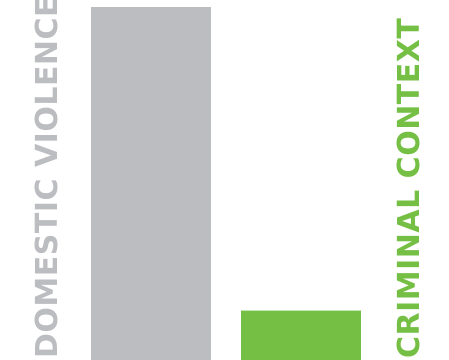 This screenshot has height=360, width=449. What do you see at coordinates (409, 188) in the screenshot?
I see `category-label-criminal-context: CRIMINAL CONTEXT` at bounding box center [409, 188].